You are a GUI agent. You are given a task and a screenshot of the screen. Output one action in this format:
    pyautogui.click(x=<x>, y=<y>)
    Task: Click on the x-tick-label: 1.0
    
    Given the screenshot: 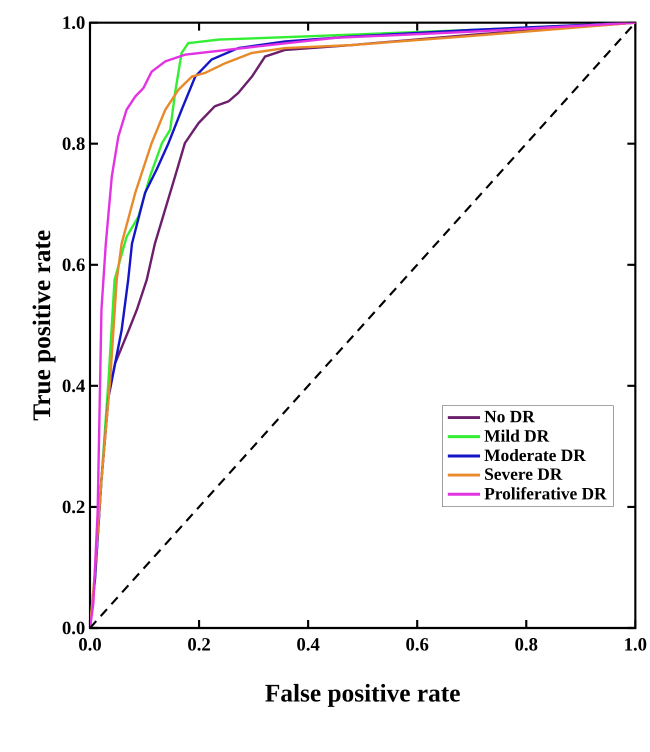 What is the action you would take?
    pyautogui.click(x=635, y=644)
    